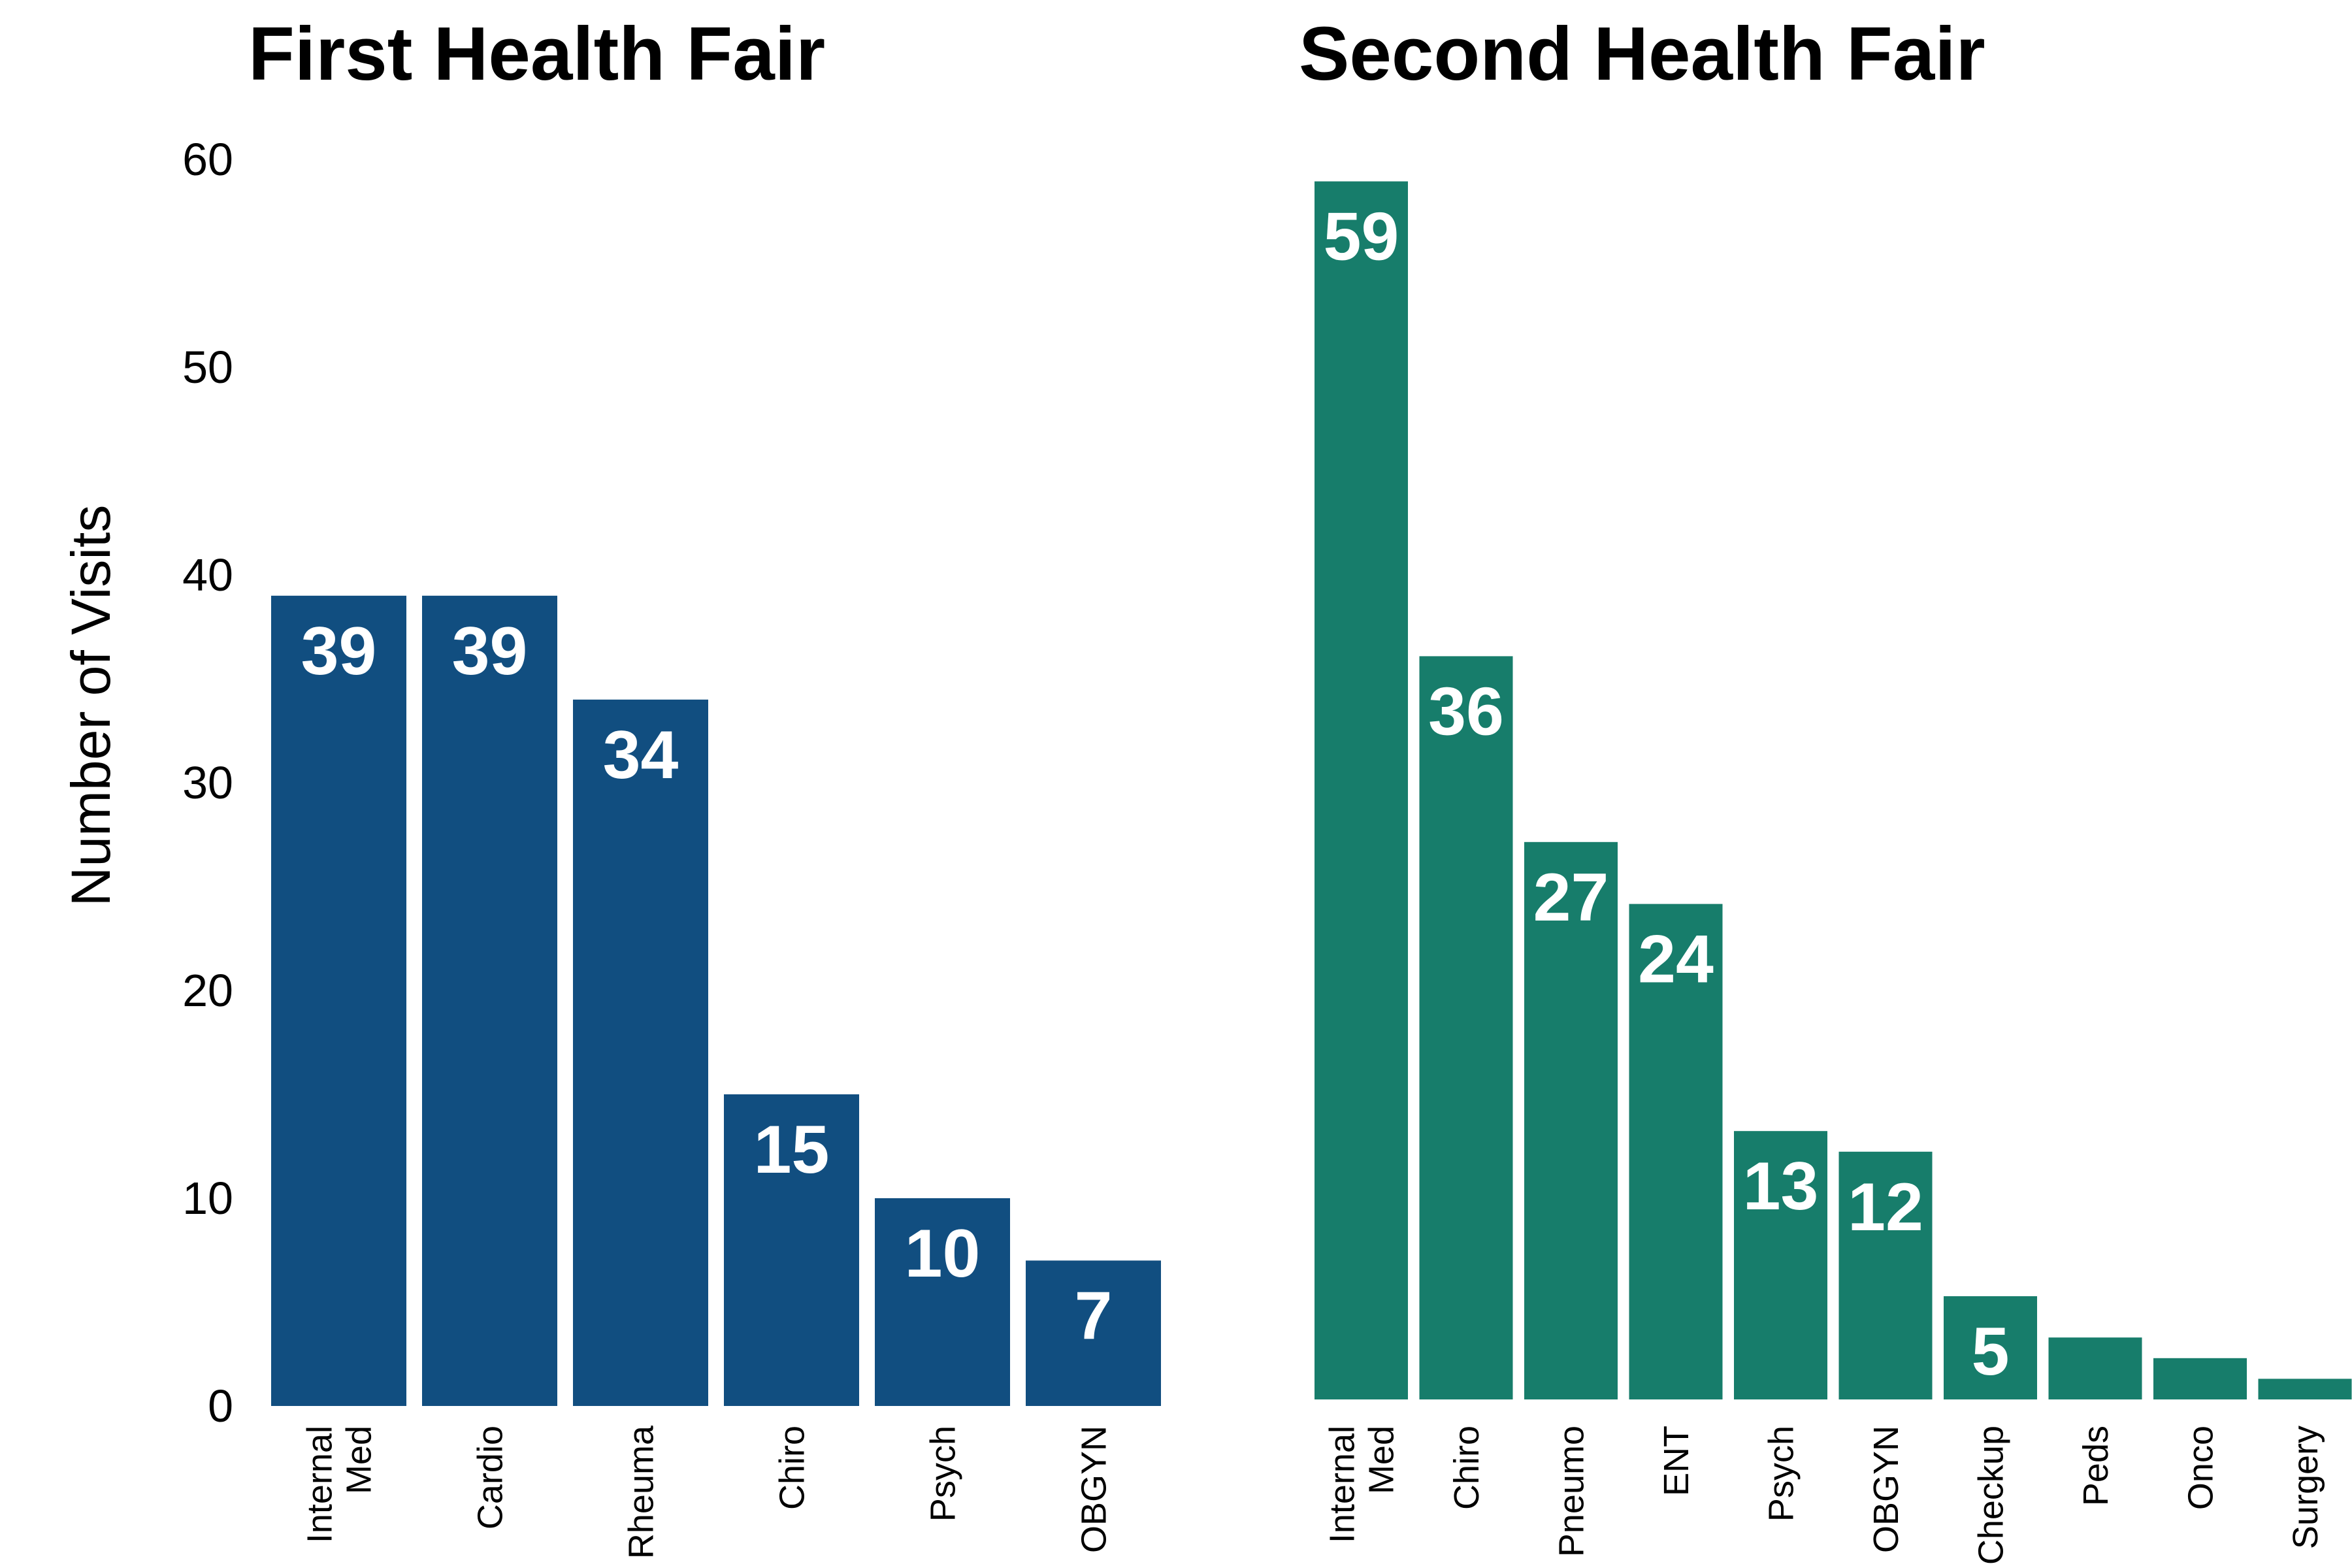 The height and width of the screenshot is (1568, 2352). Describe the element at coordinates (1571, 898) in the screenshot. I see `bar-value-label: 27` at that location.